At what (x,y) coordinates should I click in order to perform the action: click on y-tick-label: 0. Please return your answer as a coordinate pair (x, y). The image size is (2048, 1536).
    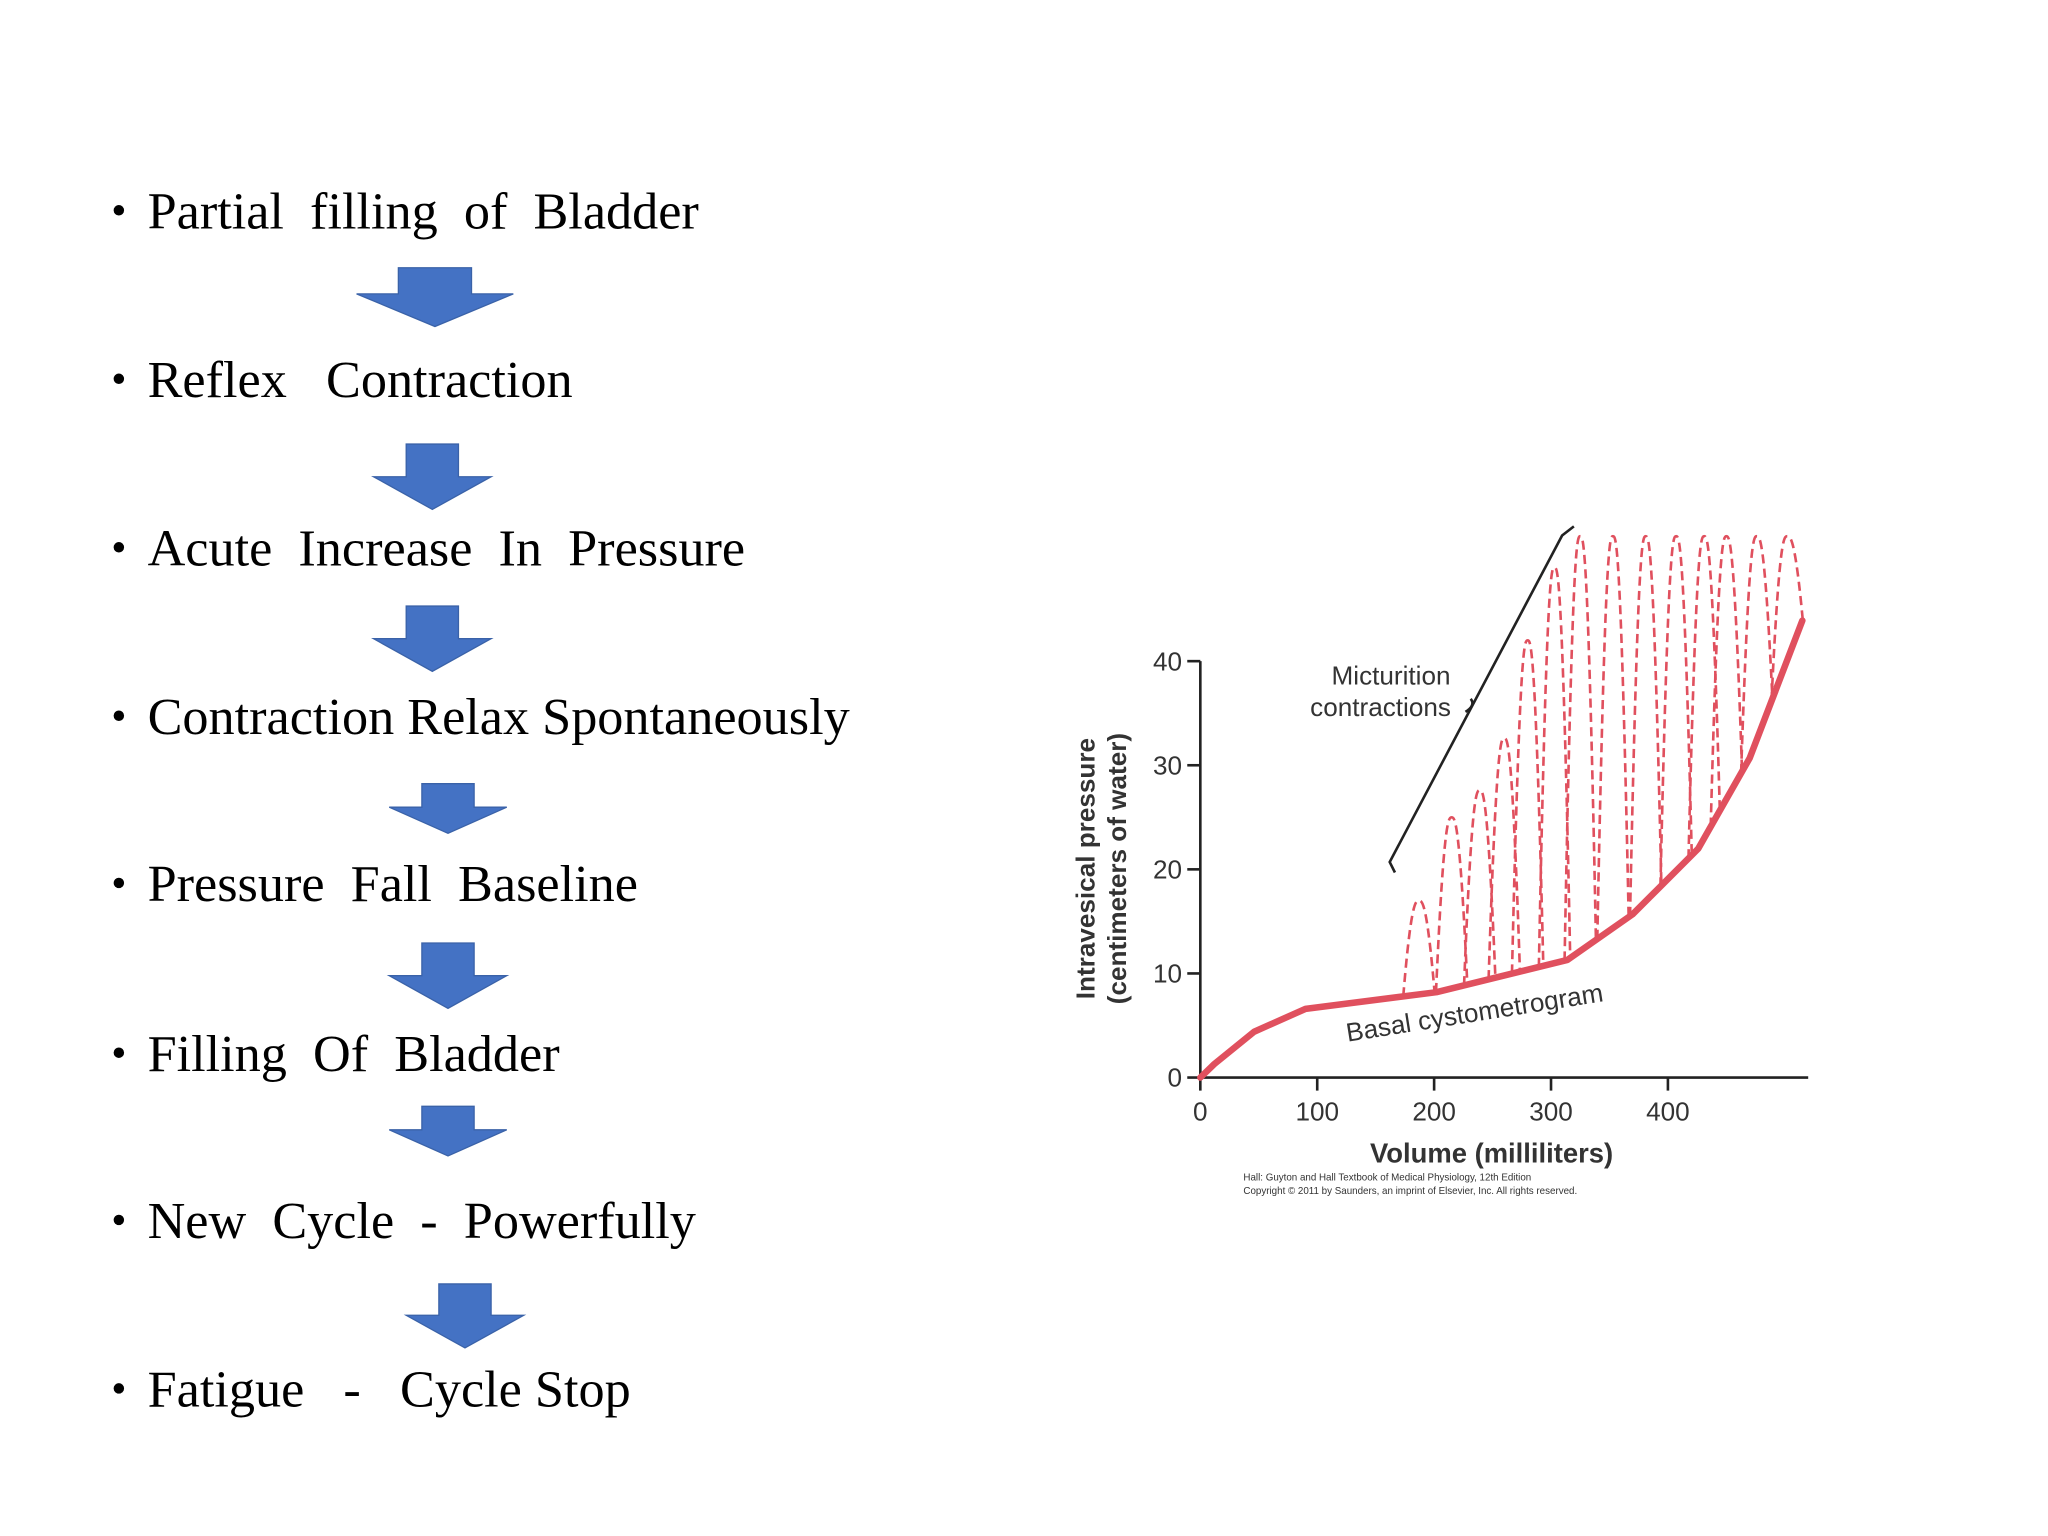
    Looking at the image, I should click on (1175, 1078).